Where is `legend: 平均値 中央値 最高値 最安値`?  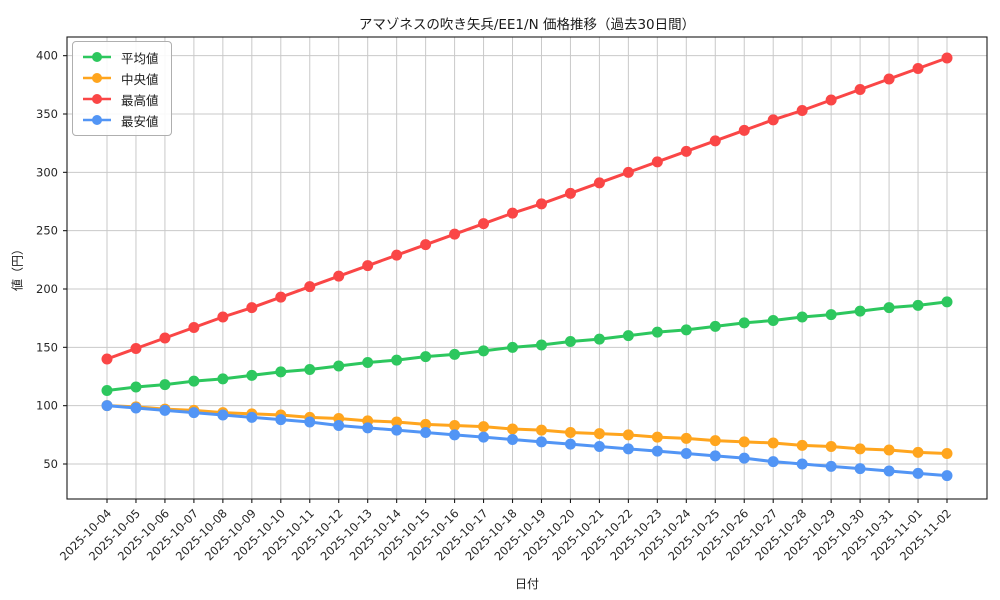 legend: 平均値 中央値 最高値 最安値 is located at coordinates (122, 88).